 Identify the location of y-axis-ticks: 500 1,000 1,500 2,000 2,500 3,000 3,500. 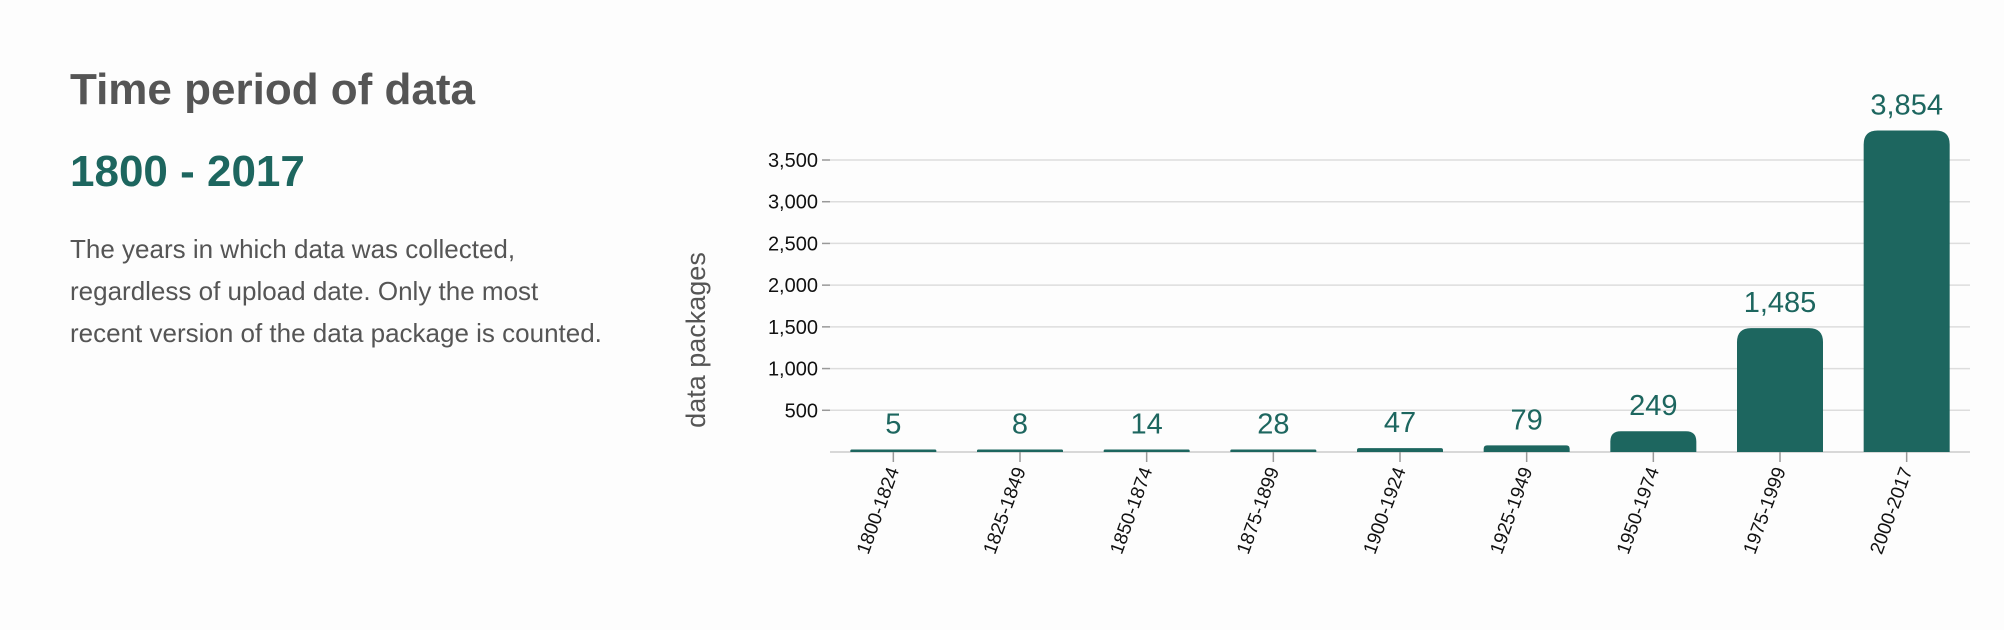
(793, 286).